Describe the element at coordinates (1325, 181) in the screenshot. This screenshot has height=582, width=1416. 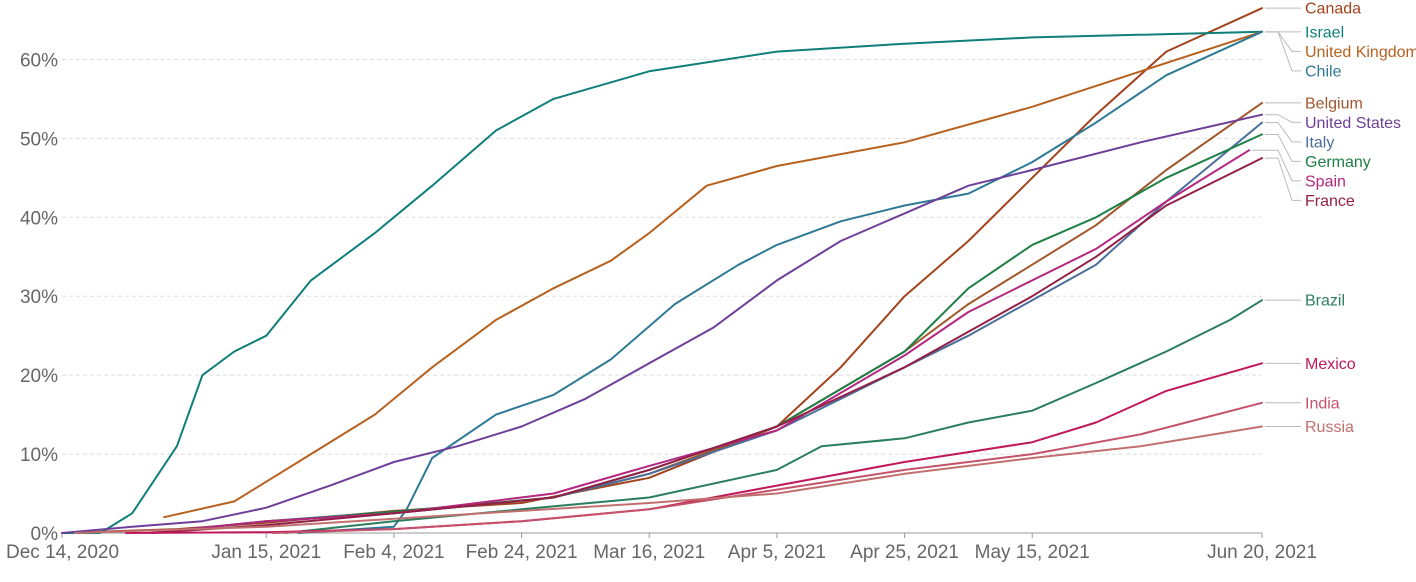
I see `legend-label-spain: Spain` at that location.